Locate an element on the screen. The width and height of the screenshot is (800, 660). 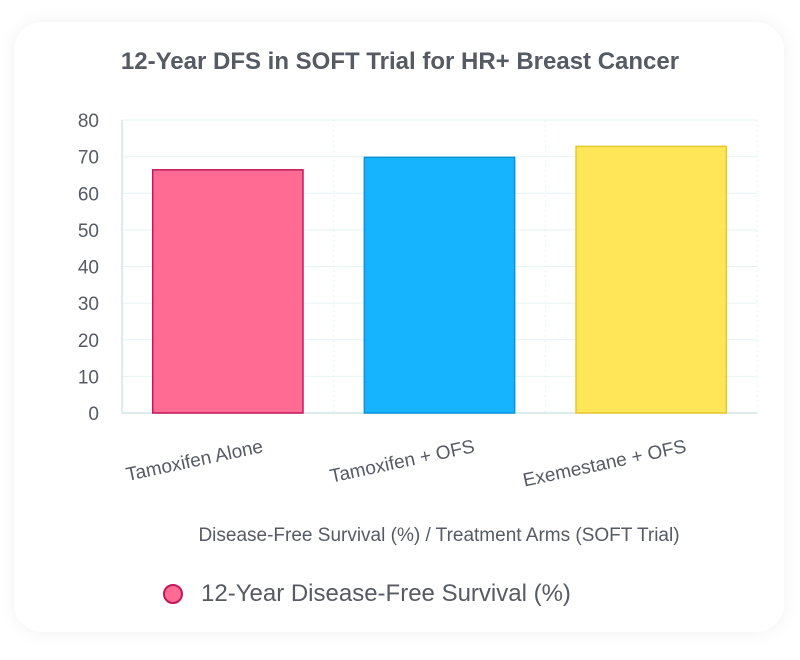
legend: 12-Year Disease-Free Survival (%) is located at coordinates (367, 594).